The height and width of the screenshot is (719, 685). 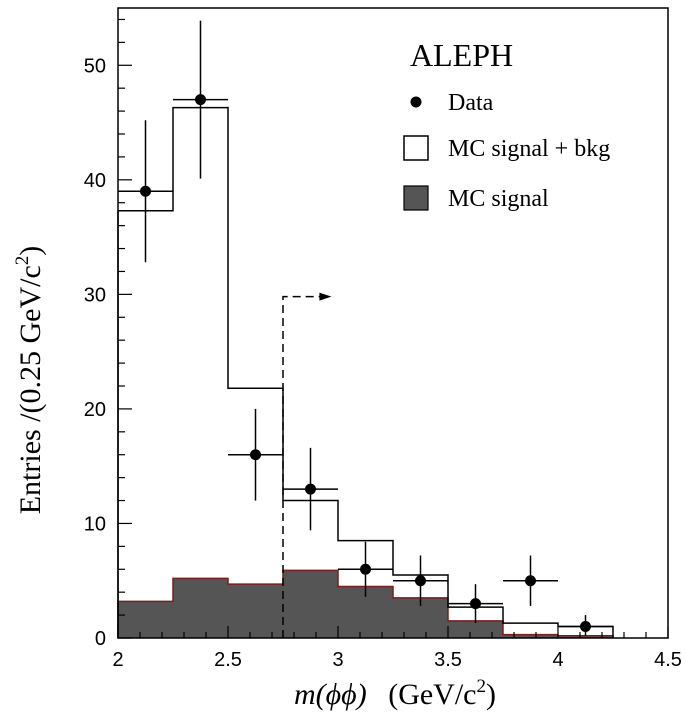 What do you see at coordinates (228, 660) in the screenshot?
I see `x-tick-label: 2.5` at bounding box center [228, 660].